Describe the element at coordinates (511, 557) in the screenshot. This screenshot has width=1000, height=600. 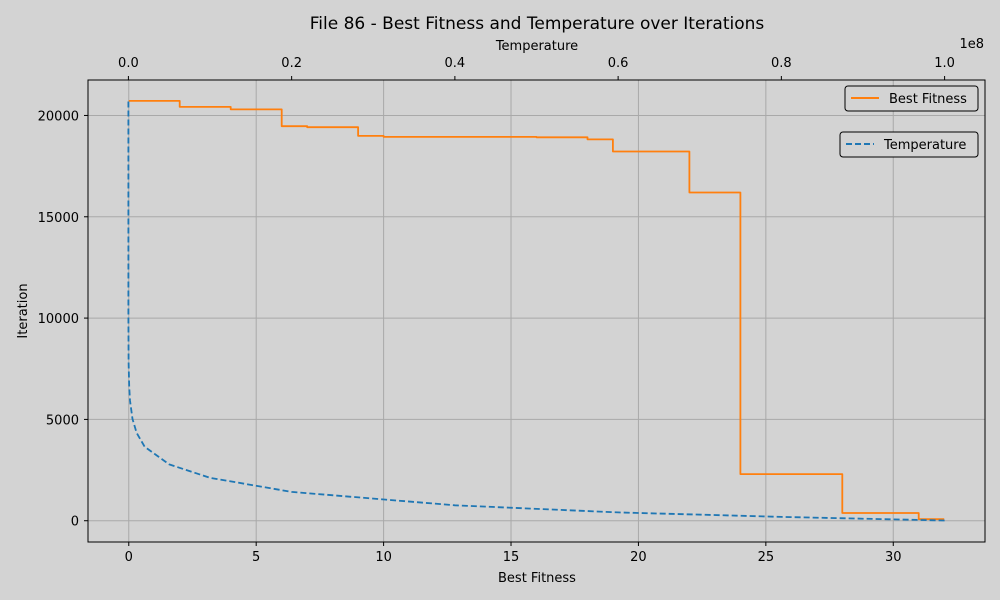
I see `x-tick-label: 15` at that location.